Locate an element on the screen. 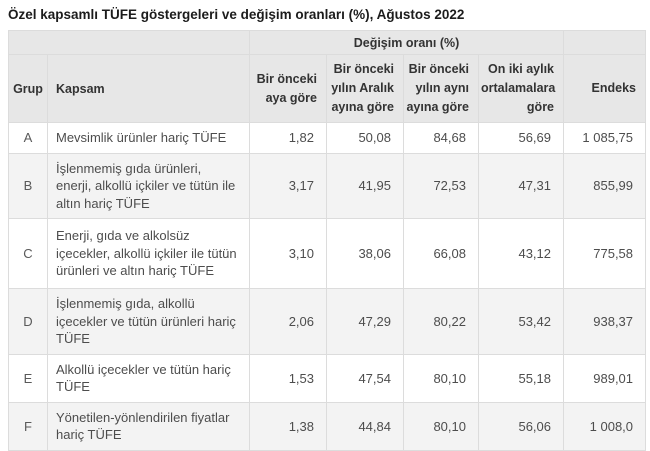 This screenshot has height=451, width=650. column-header-since-december: Bir önceki yılın Aralık ayına göre is located at coordinates (365, 88).